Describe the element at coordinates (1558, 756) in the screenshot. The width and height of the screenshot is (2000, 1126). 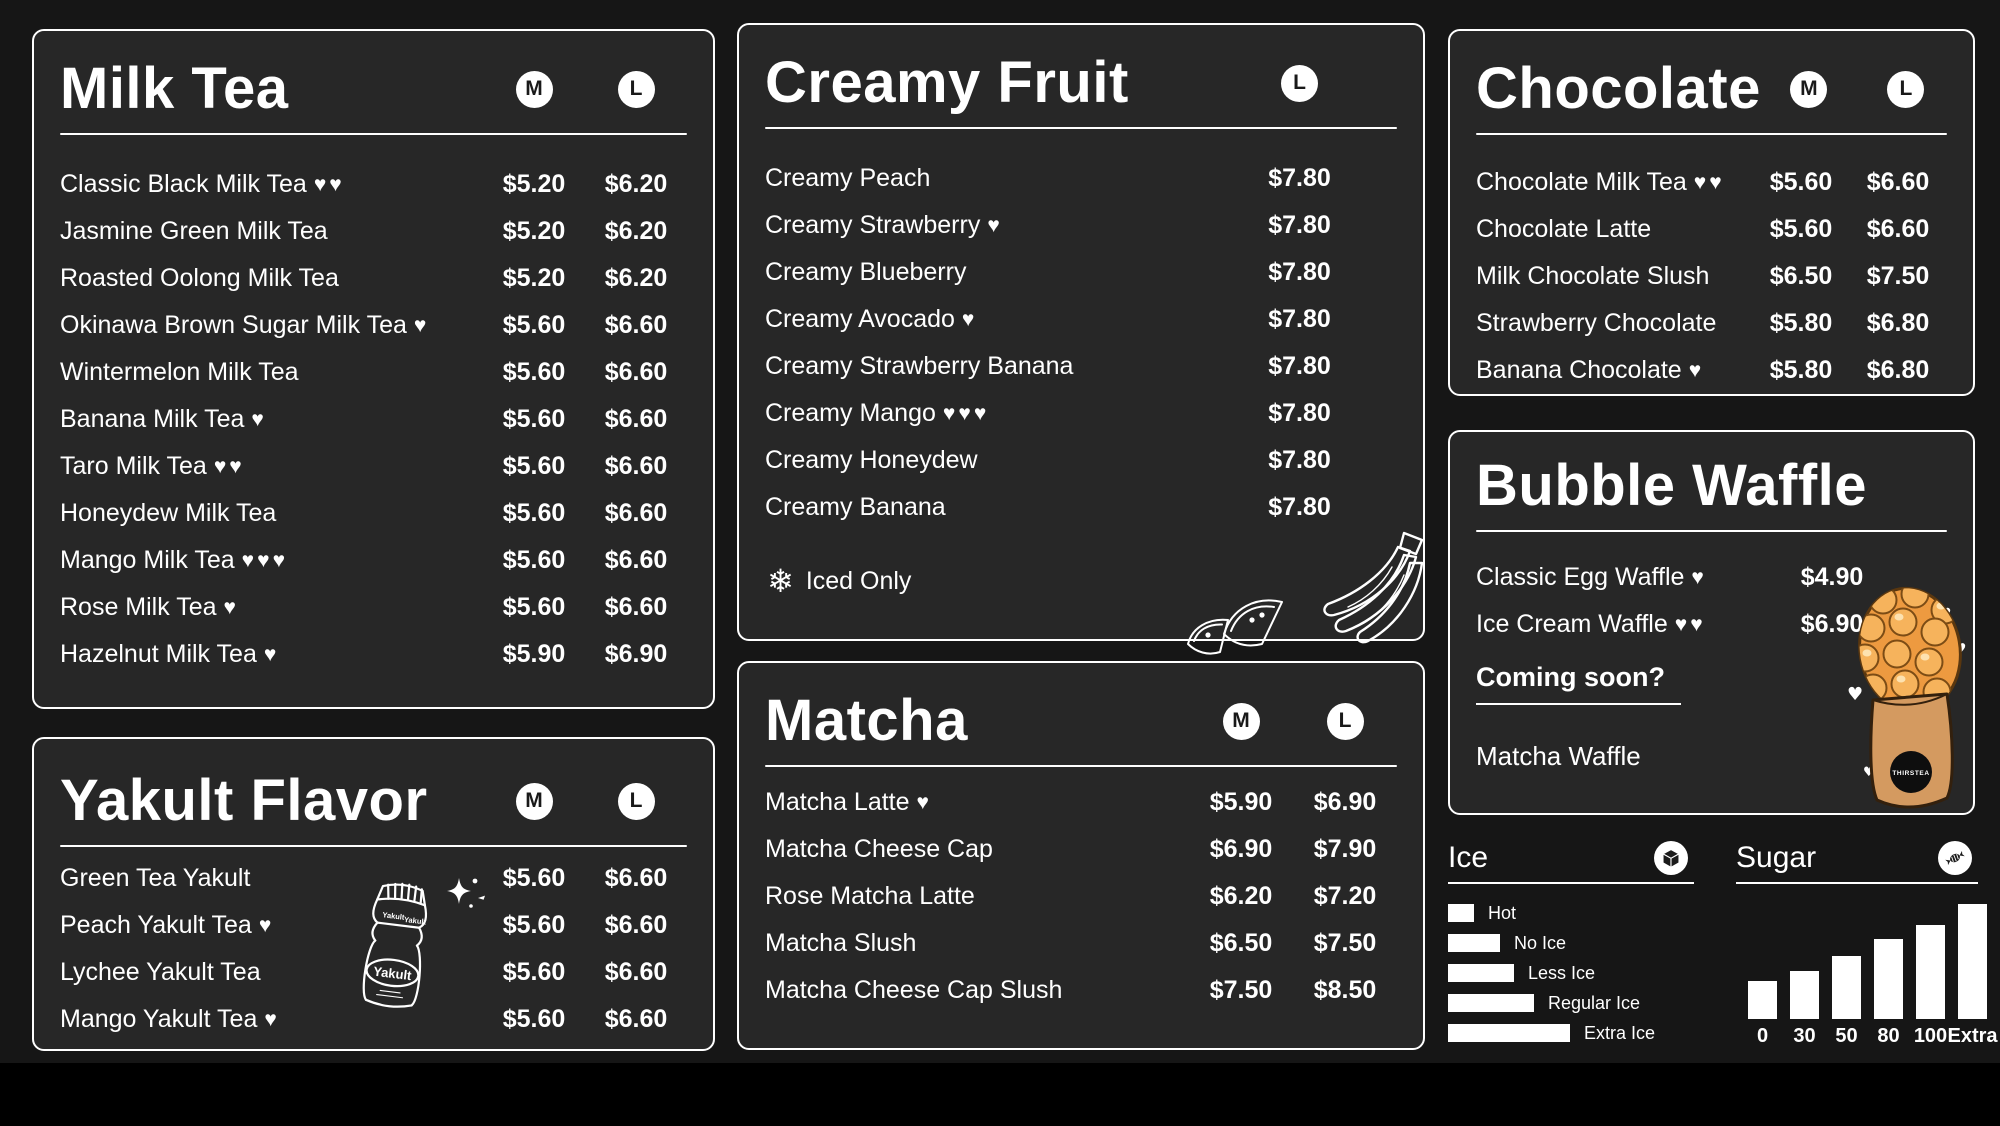
I see `upcoming-item: Matcha Waffle` at that location.